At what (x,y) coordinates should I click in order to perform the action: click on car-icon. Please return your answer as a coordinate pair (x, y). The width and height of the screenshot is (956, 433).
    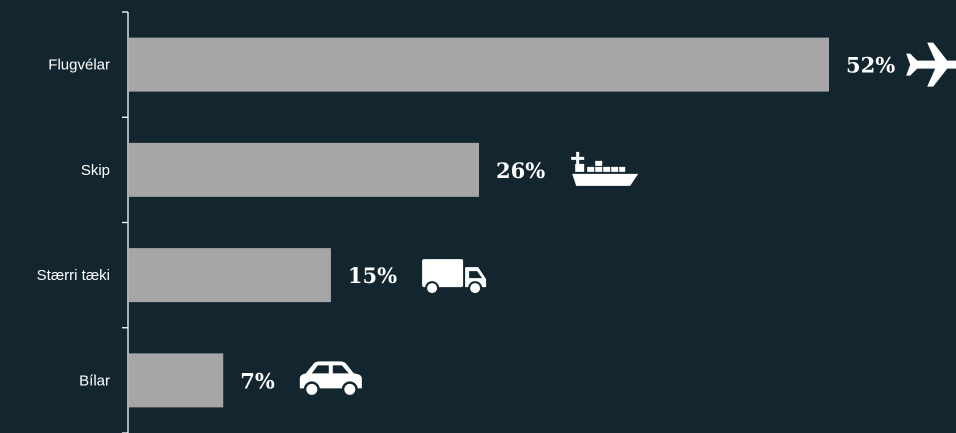
    Looking at the image, I should click on (330, 379).